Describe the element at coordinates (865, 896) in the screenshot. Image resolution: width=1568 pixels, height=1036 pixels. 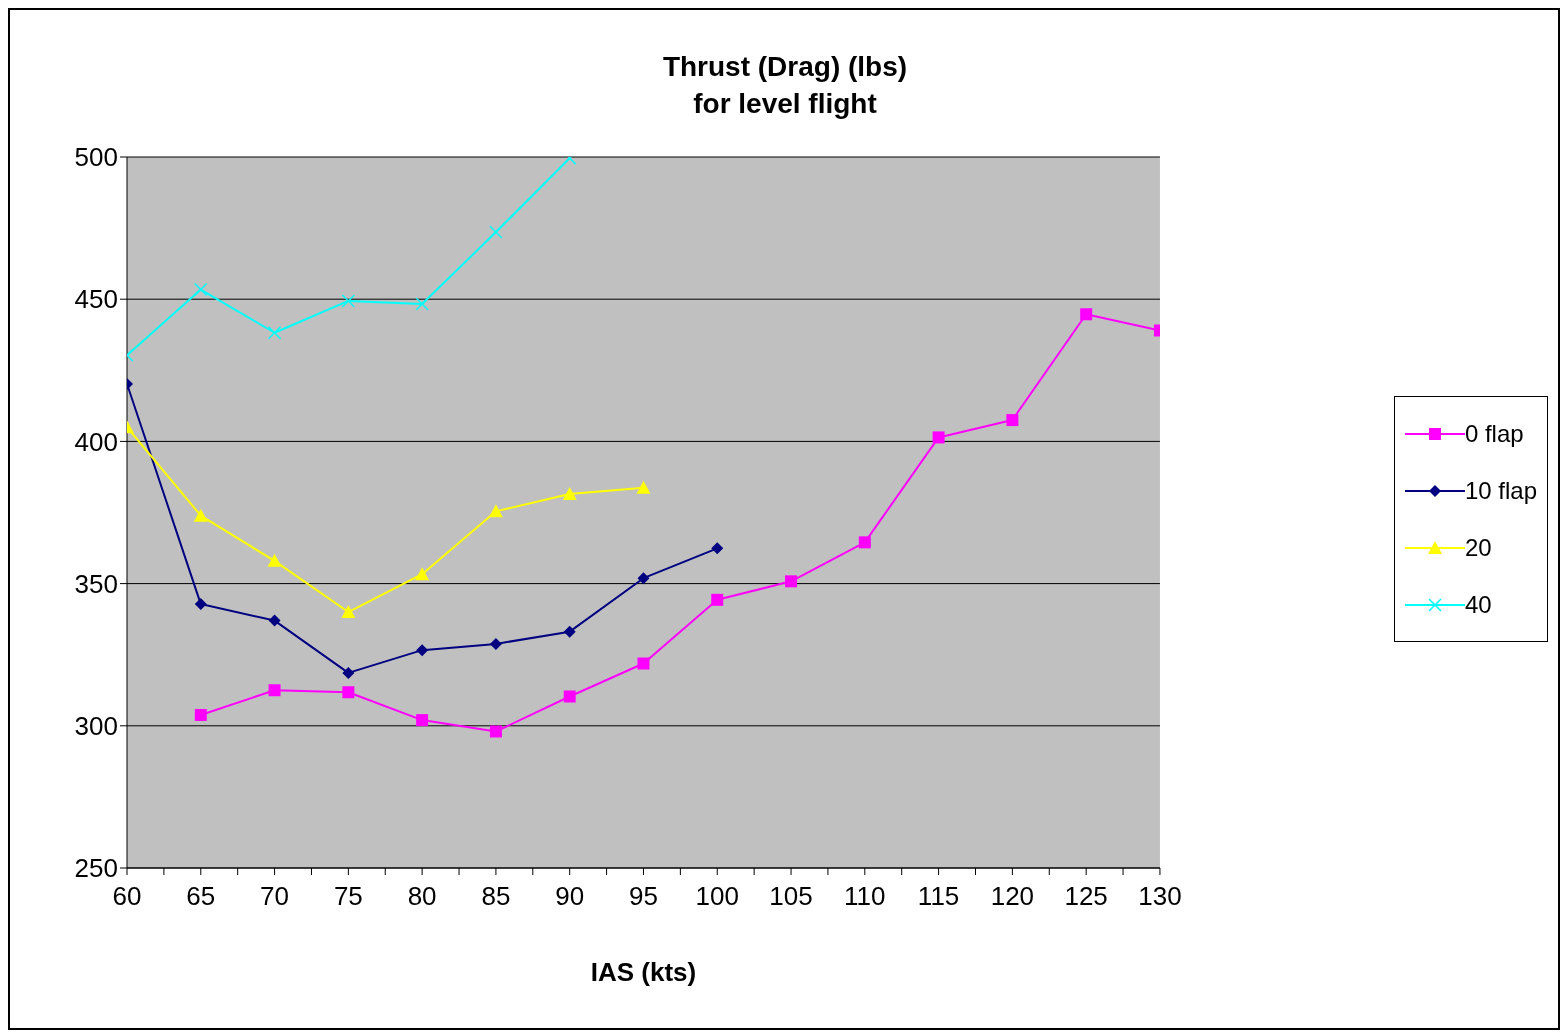
I see `x-tick-label: 110` at that location.